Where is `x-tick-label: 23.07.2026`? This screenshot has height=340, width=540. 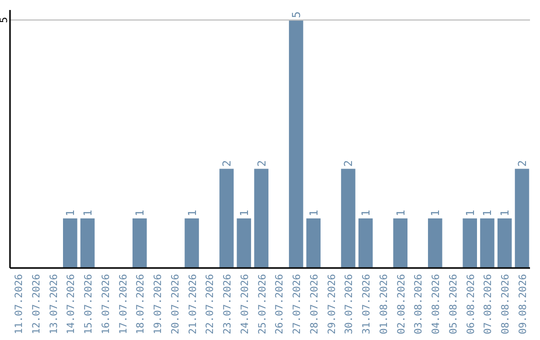 x-tick-label: 23.07.2026 is located at coordinates (228, 304).